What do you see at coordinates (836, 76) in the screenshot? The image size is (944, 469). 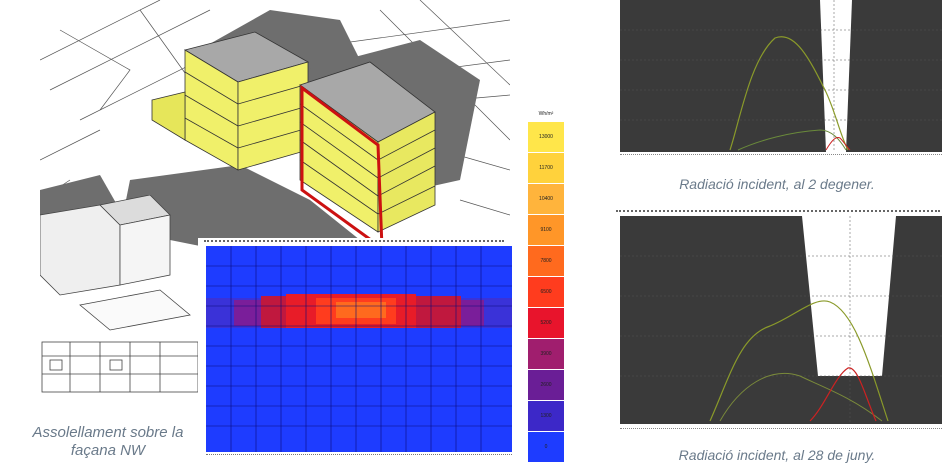 I see `january-clear-sky-window` at bounding box center [836, 76].